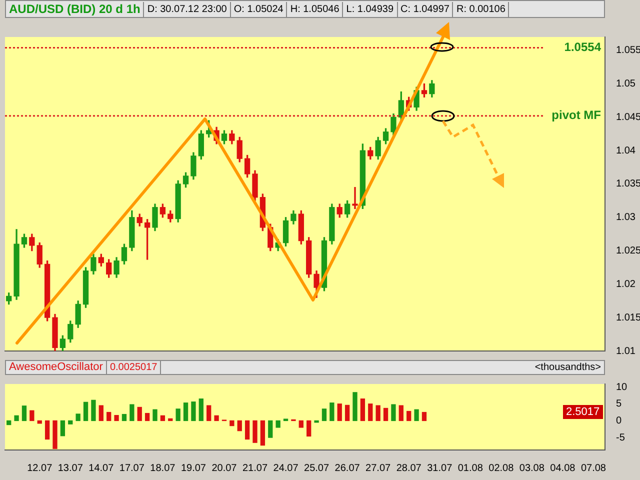 This screenshot has height=480, width=640. Describe the element at coordinates (379, 468) in the screenshot. I see `x-tick-label: 27.07` at that location.